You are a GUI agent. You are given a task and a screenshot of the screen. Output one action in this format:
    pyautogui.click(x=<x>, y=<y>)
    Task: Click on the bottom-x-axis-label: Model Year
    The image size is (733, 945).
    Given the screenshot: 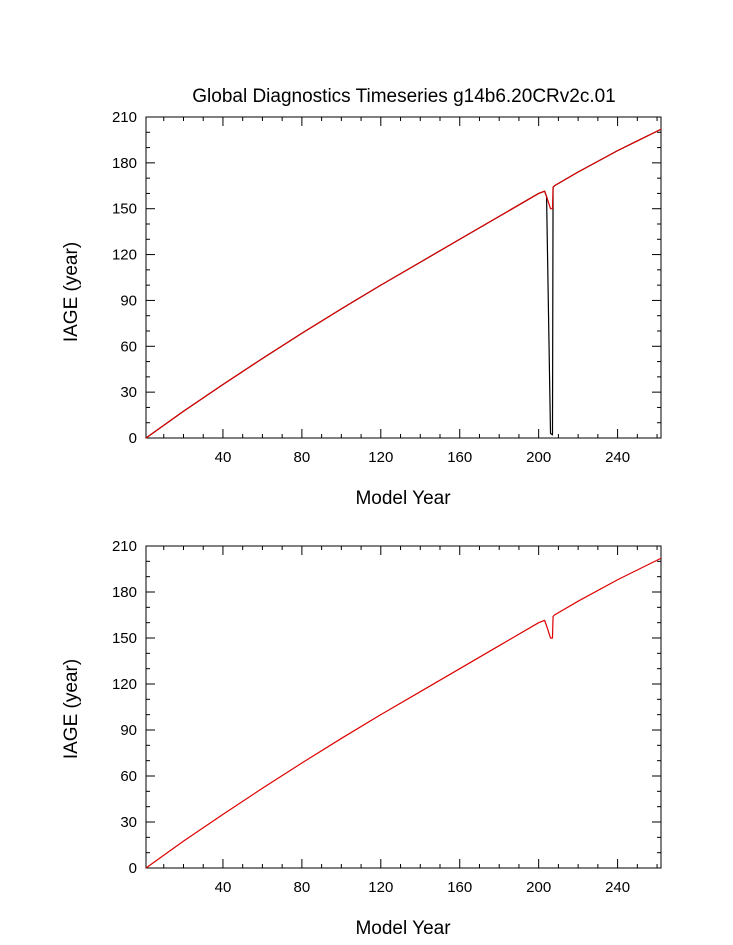 What is the action you would take?
    pyautogui.click(x=403, y=928)
    